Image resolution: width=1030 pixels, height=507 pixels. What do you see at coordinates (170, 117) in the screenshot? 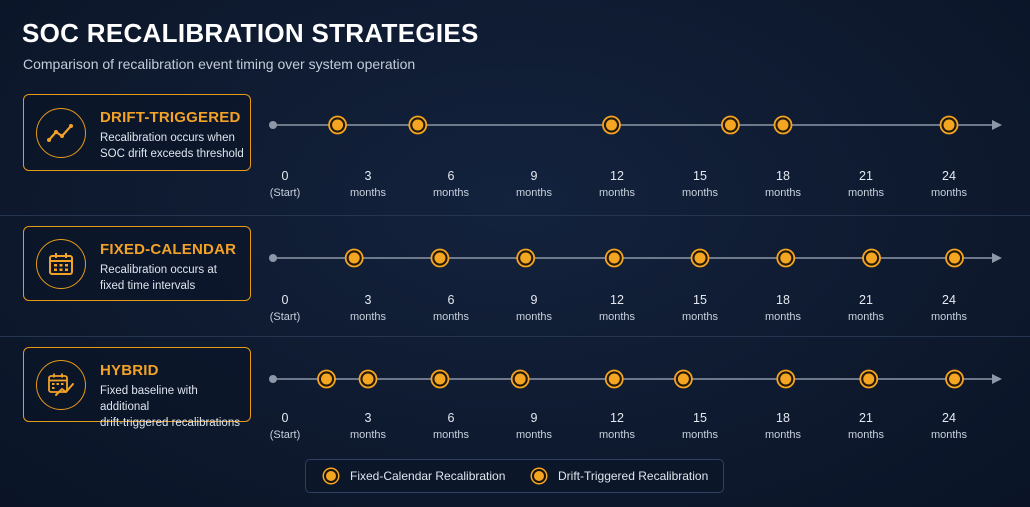
I see `strategy-title: DRIFT-TRIGGERED` at bounding box center [170, 117].